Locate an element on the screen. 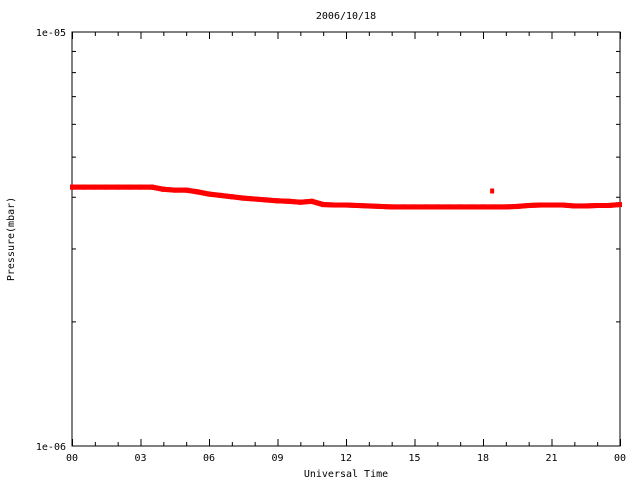 The height and width of the screenshot is (480, 640). y-tick-label-top: 1e-05 is located at coordinates (51, 33).